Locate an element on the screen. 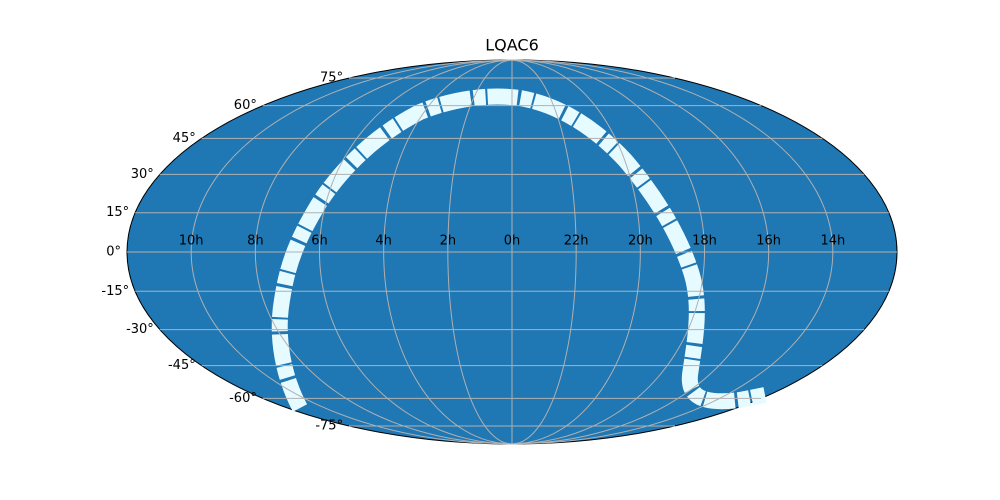 The height and width of the screenshot is (500, 1000). y-tick-label: -60° is located at coordinates (243, 398).